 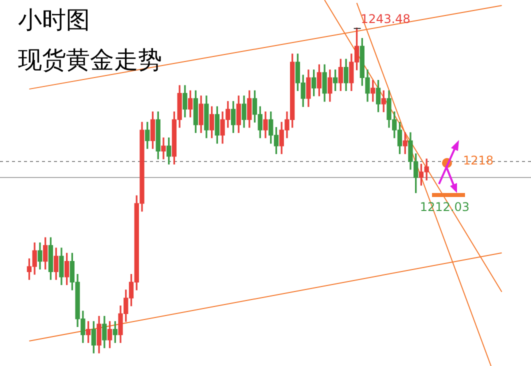 What do you see at coordinates (90, 60) in the screenshot?
I see `text: 现货黄金走势` at bounding box center [90, 60].